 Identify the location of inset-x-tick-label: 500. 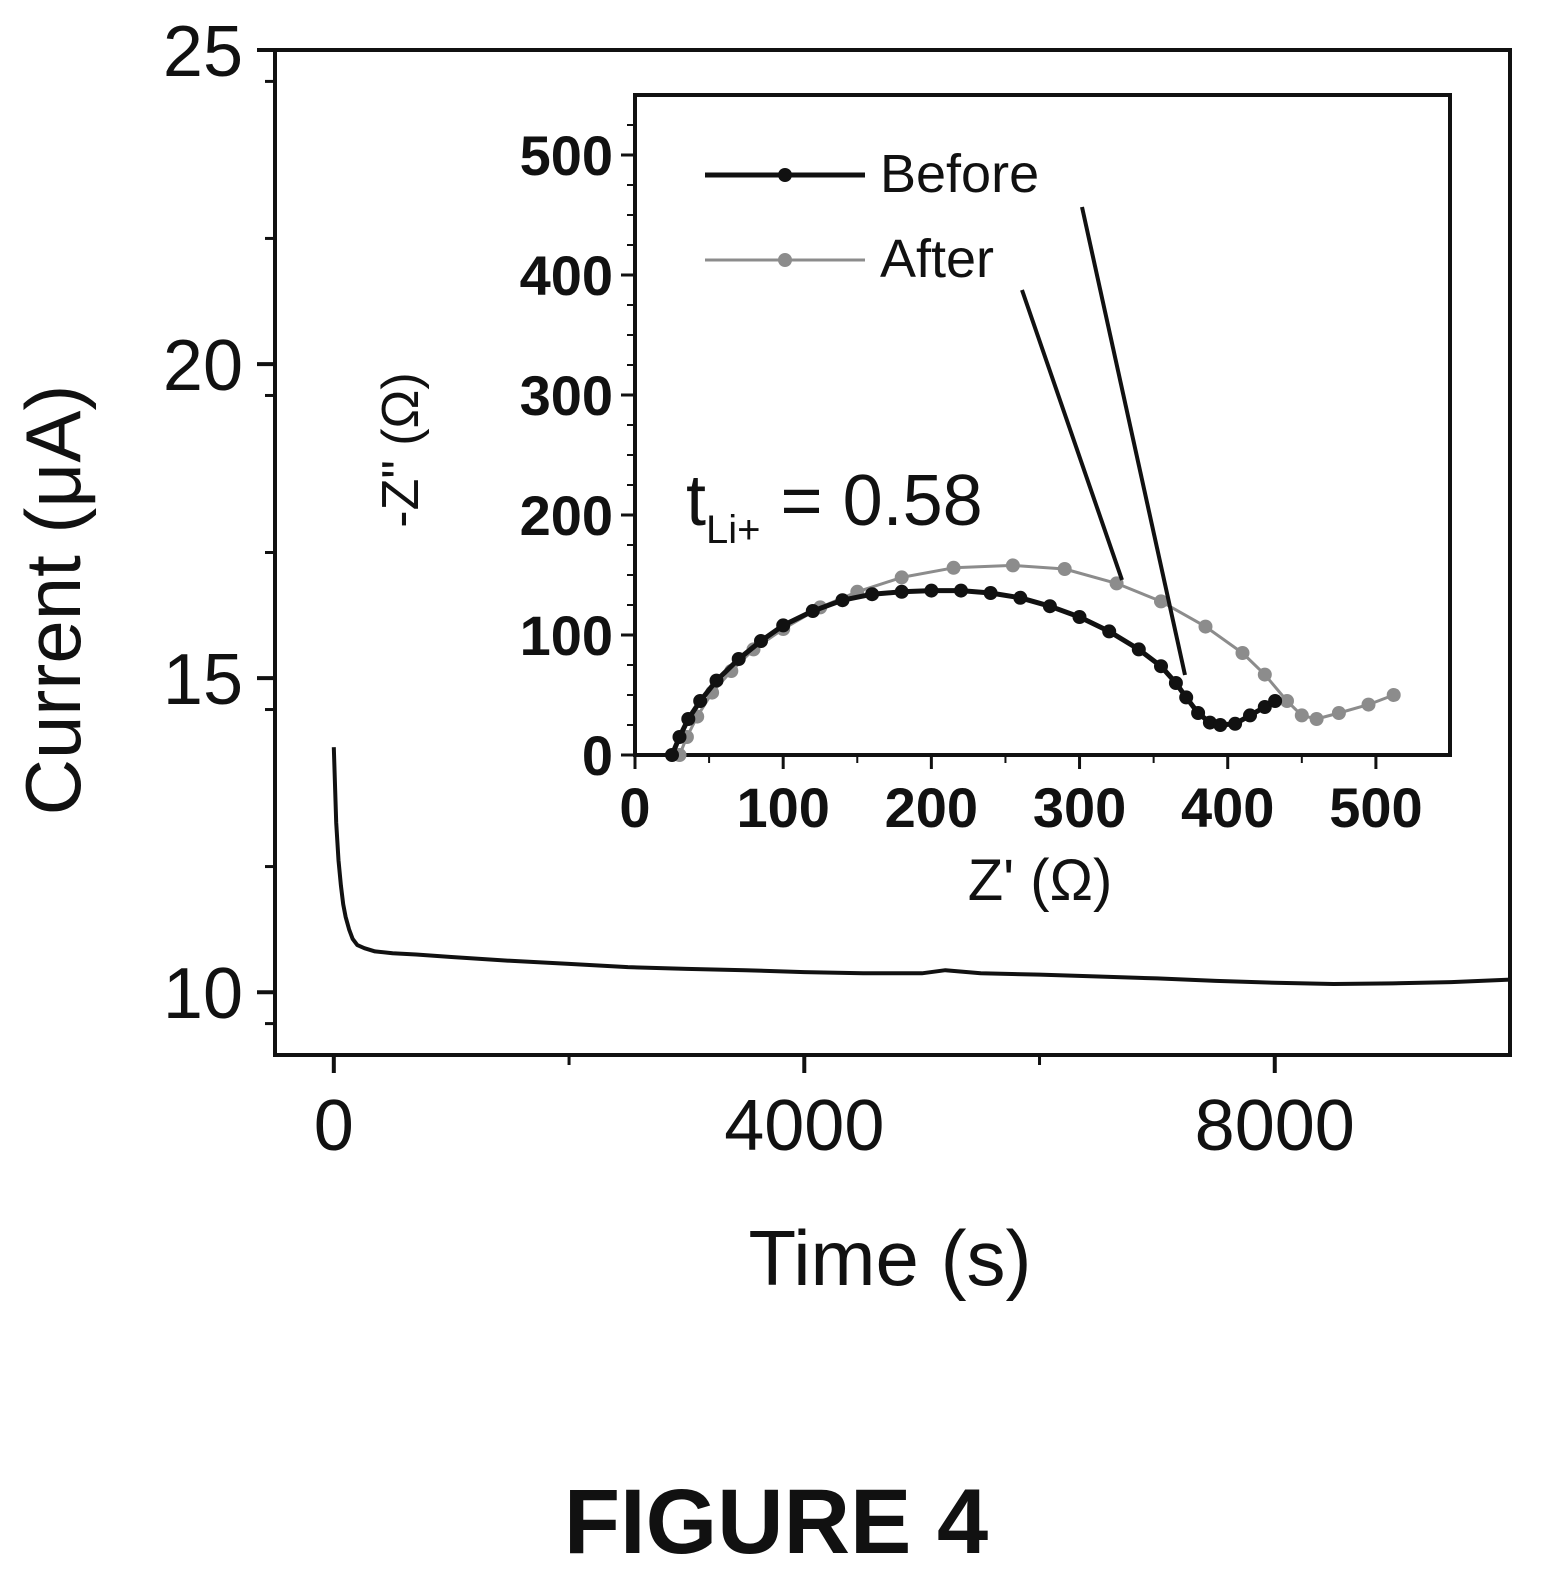
(1375, 807).